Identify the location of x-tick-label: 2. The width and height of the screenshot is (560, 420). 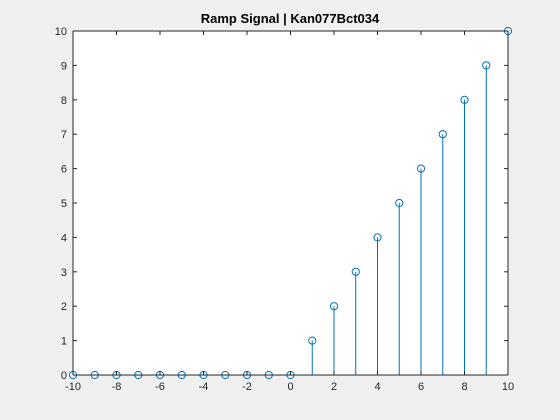
(334, 387).